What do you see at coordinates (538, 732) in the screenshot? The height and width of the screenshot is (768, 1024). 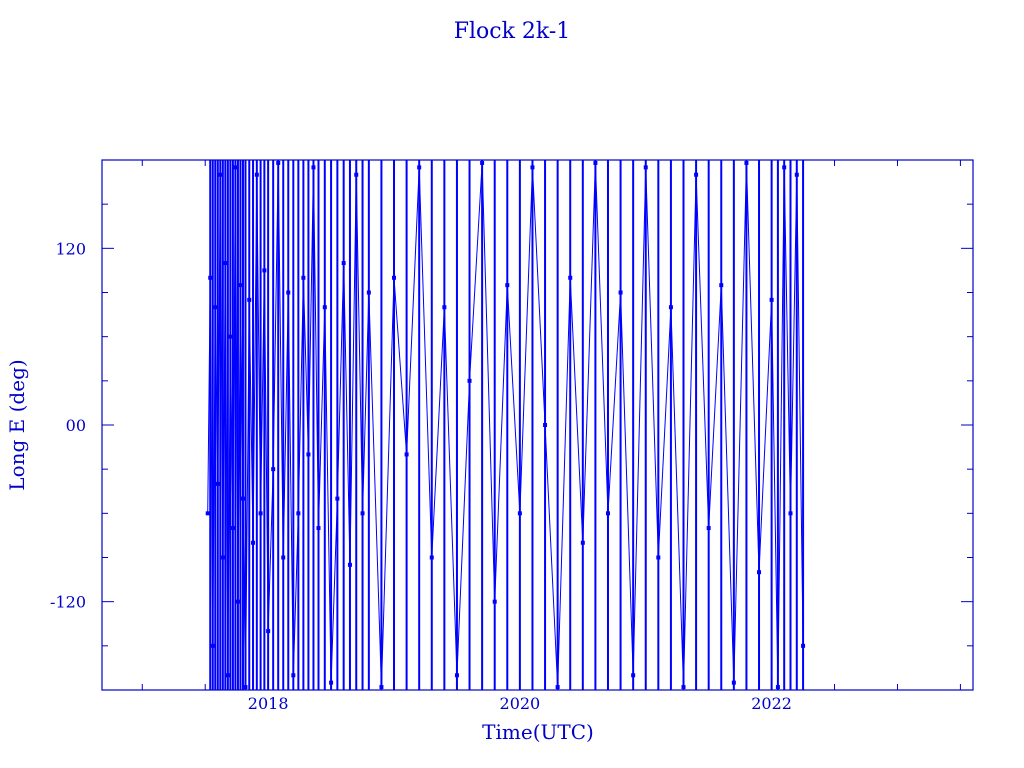 I see `x-axis-label: Time(UTC)` at bounding box center [538, 732].